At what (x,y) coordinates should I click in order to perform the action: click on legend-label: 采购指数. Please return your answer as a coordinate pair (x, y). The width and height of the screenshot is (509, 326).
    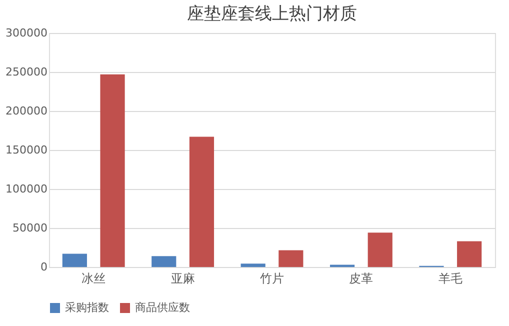
    Looking at the image, I should click on (87, 307).